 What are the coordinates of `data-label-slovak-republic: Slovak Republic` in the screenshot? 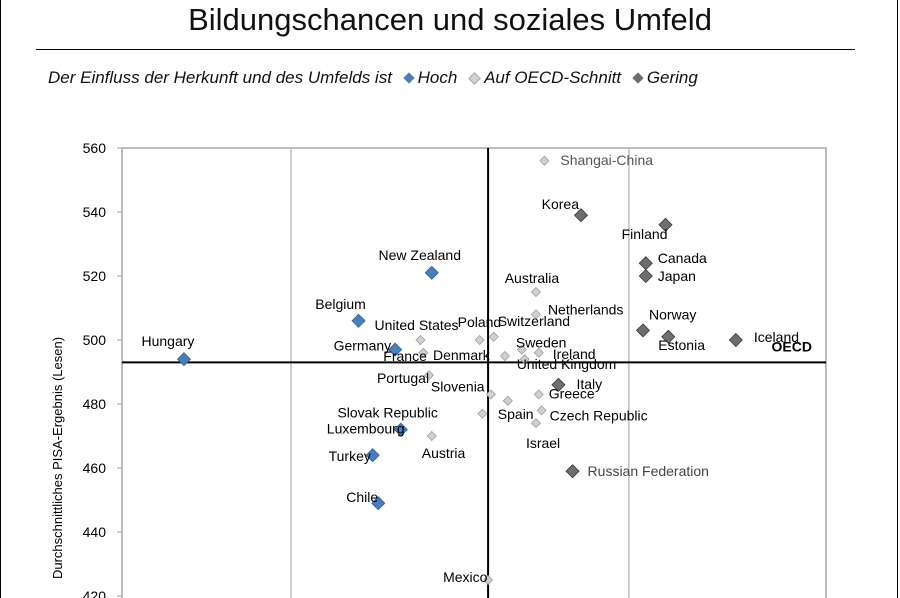 It's located at (387, 413).